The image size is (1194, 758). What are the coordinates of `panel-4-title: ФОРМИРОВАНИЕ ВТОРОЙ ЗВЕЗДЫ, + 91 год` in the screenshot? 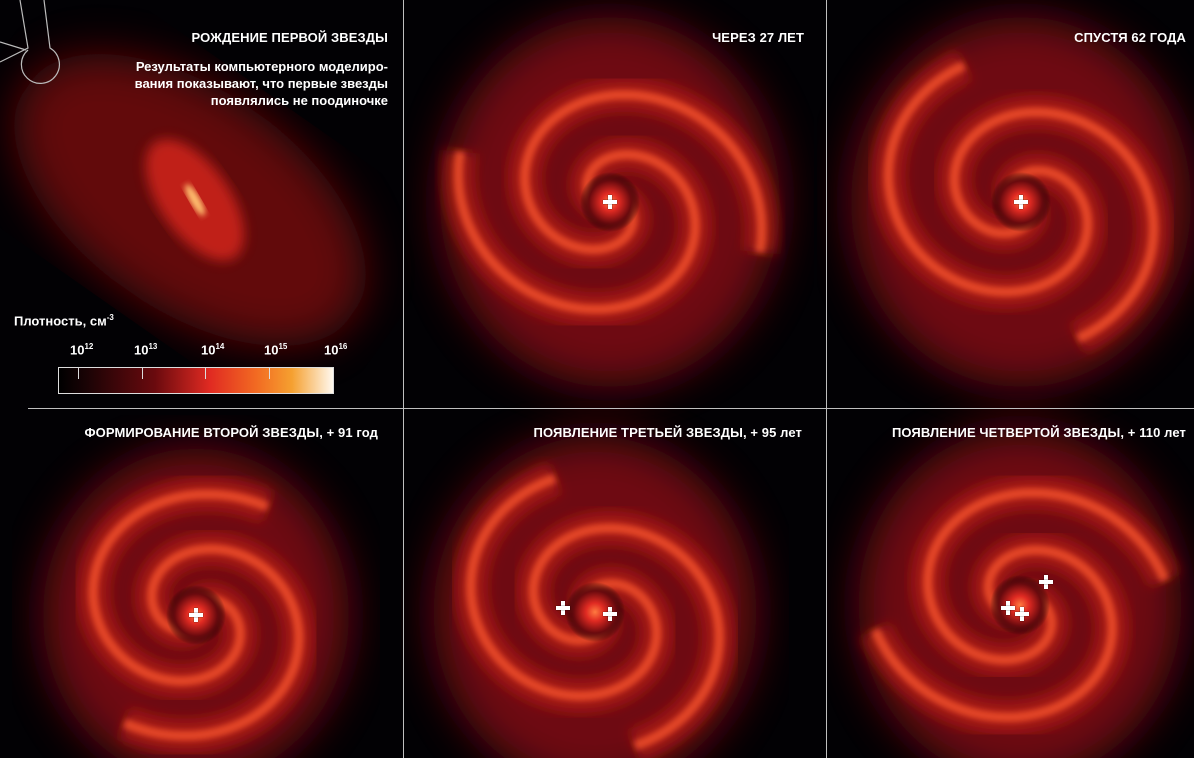 It's located at (231, 432).